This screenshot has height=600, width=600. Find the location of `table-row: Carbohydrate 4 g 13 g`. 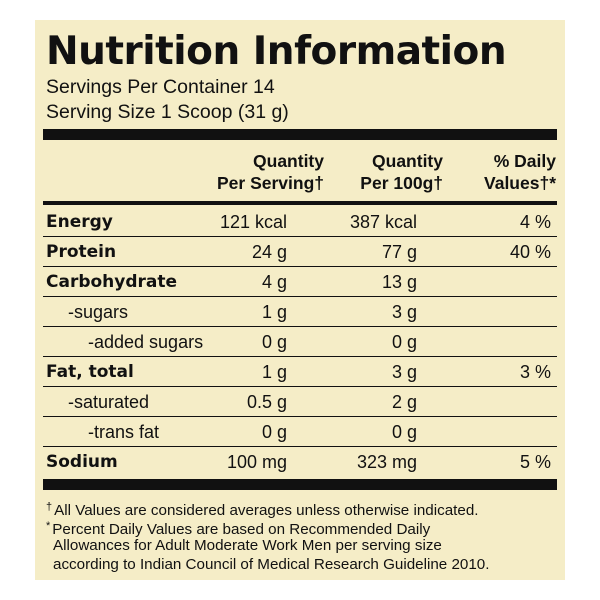

table-row: Carbohydrate 4 g 13 g is located at coordinates (300, 282).